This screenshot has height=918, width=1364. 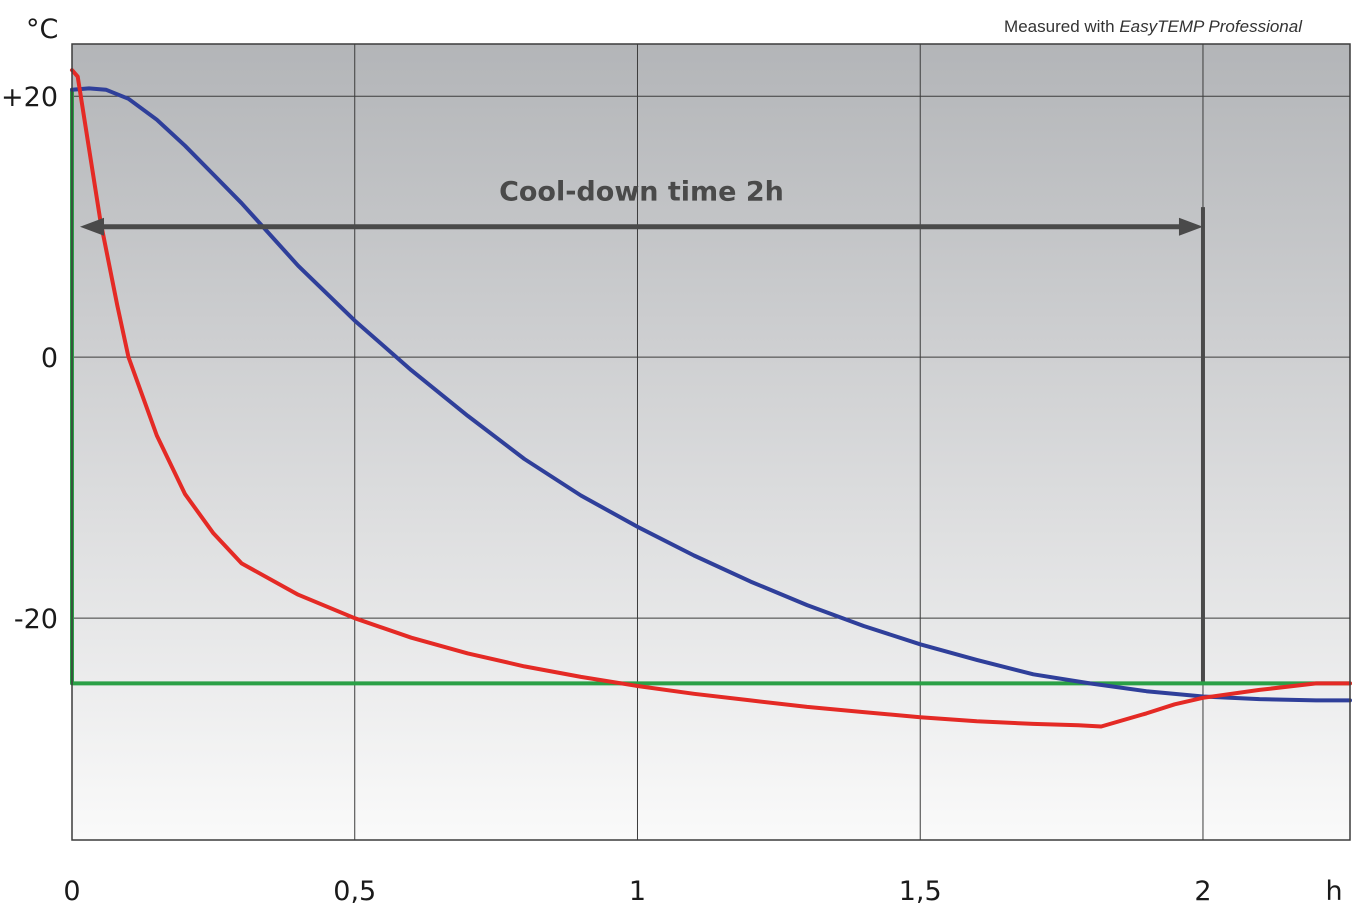 What do you see at coordinates (49, 358) in the screenshot?
I see `y-tick-label: 0` at bounding box center [49, 358].